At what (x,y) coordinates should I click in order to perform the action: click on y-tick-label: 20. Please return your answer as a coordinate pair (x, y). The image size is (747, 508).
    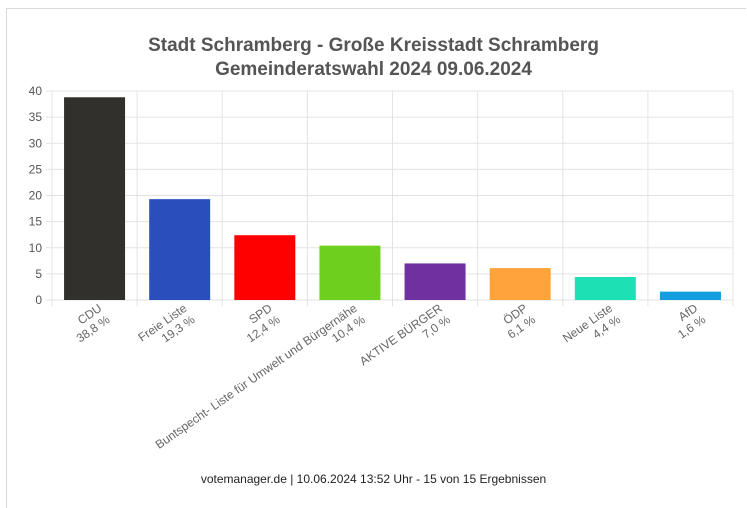
    Looking at the image, I should click on (36, 196).